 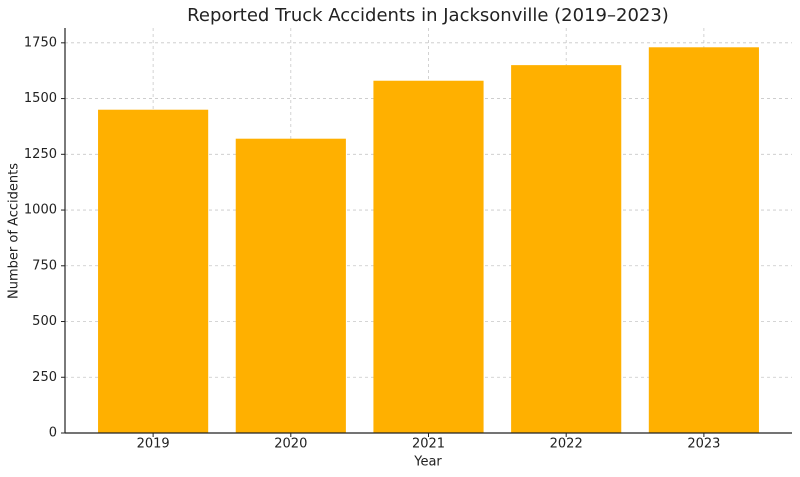 What do you see at coordinates (290, 444) in the screenshot?
I see `x-tick-label: 2020` at bounding box center [290, 444].